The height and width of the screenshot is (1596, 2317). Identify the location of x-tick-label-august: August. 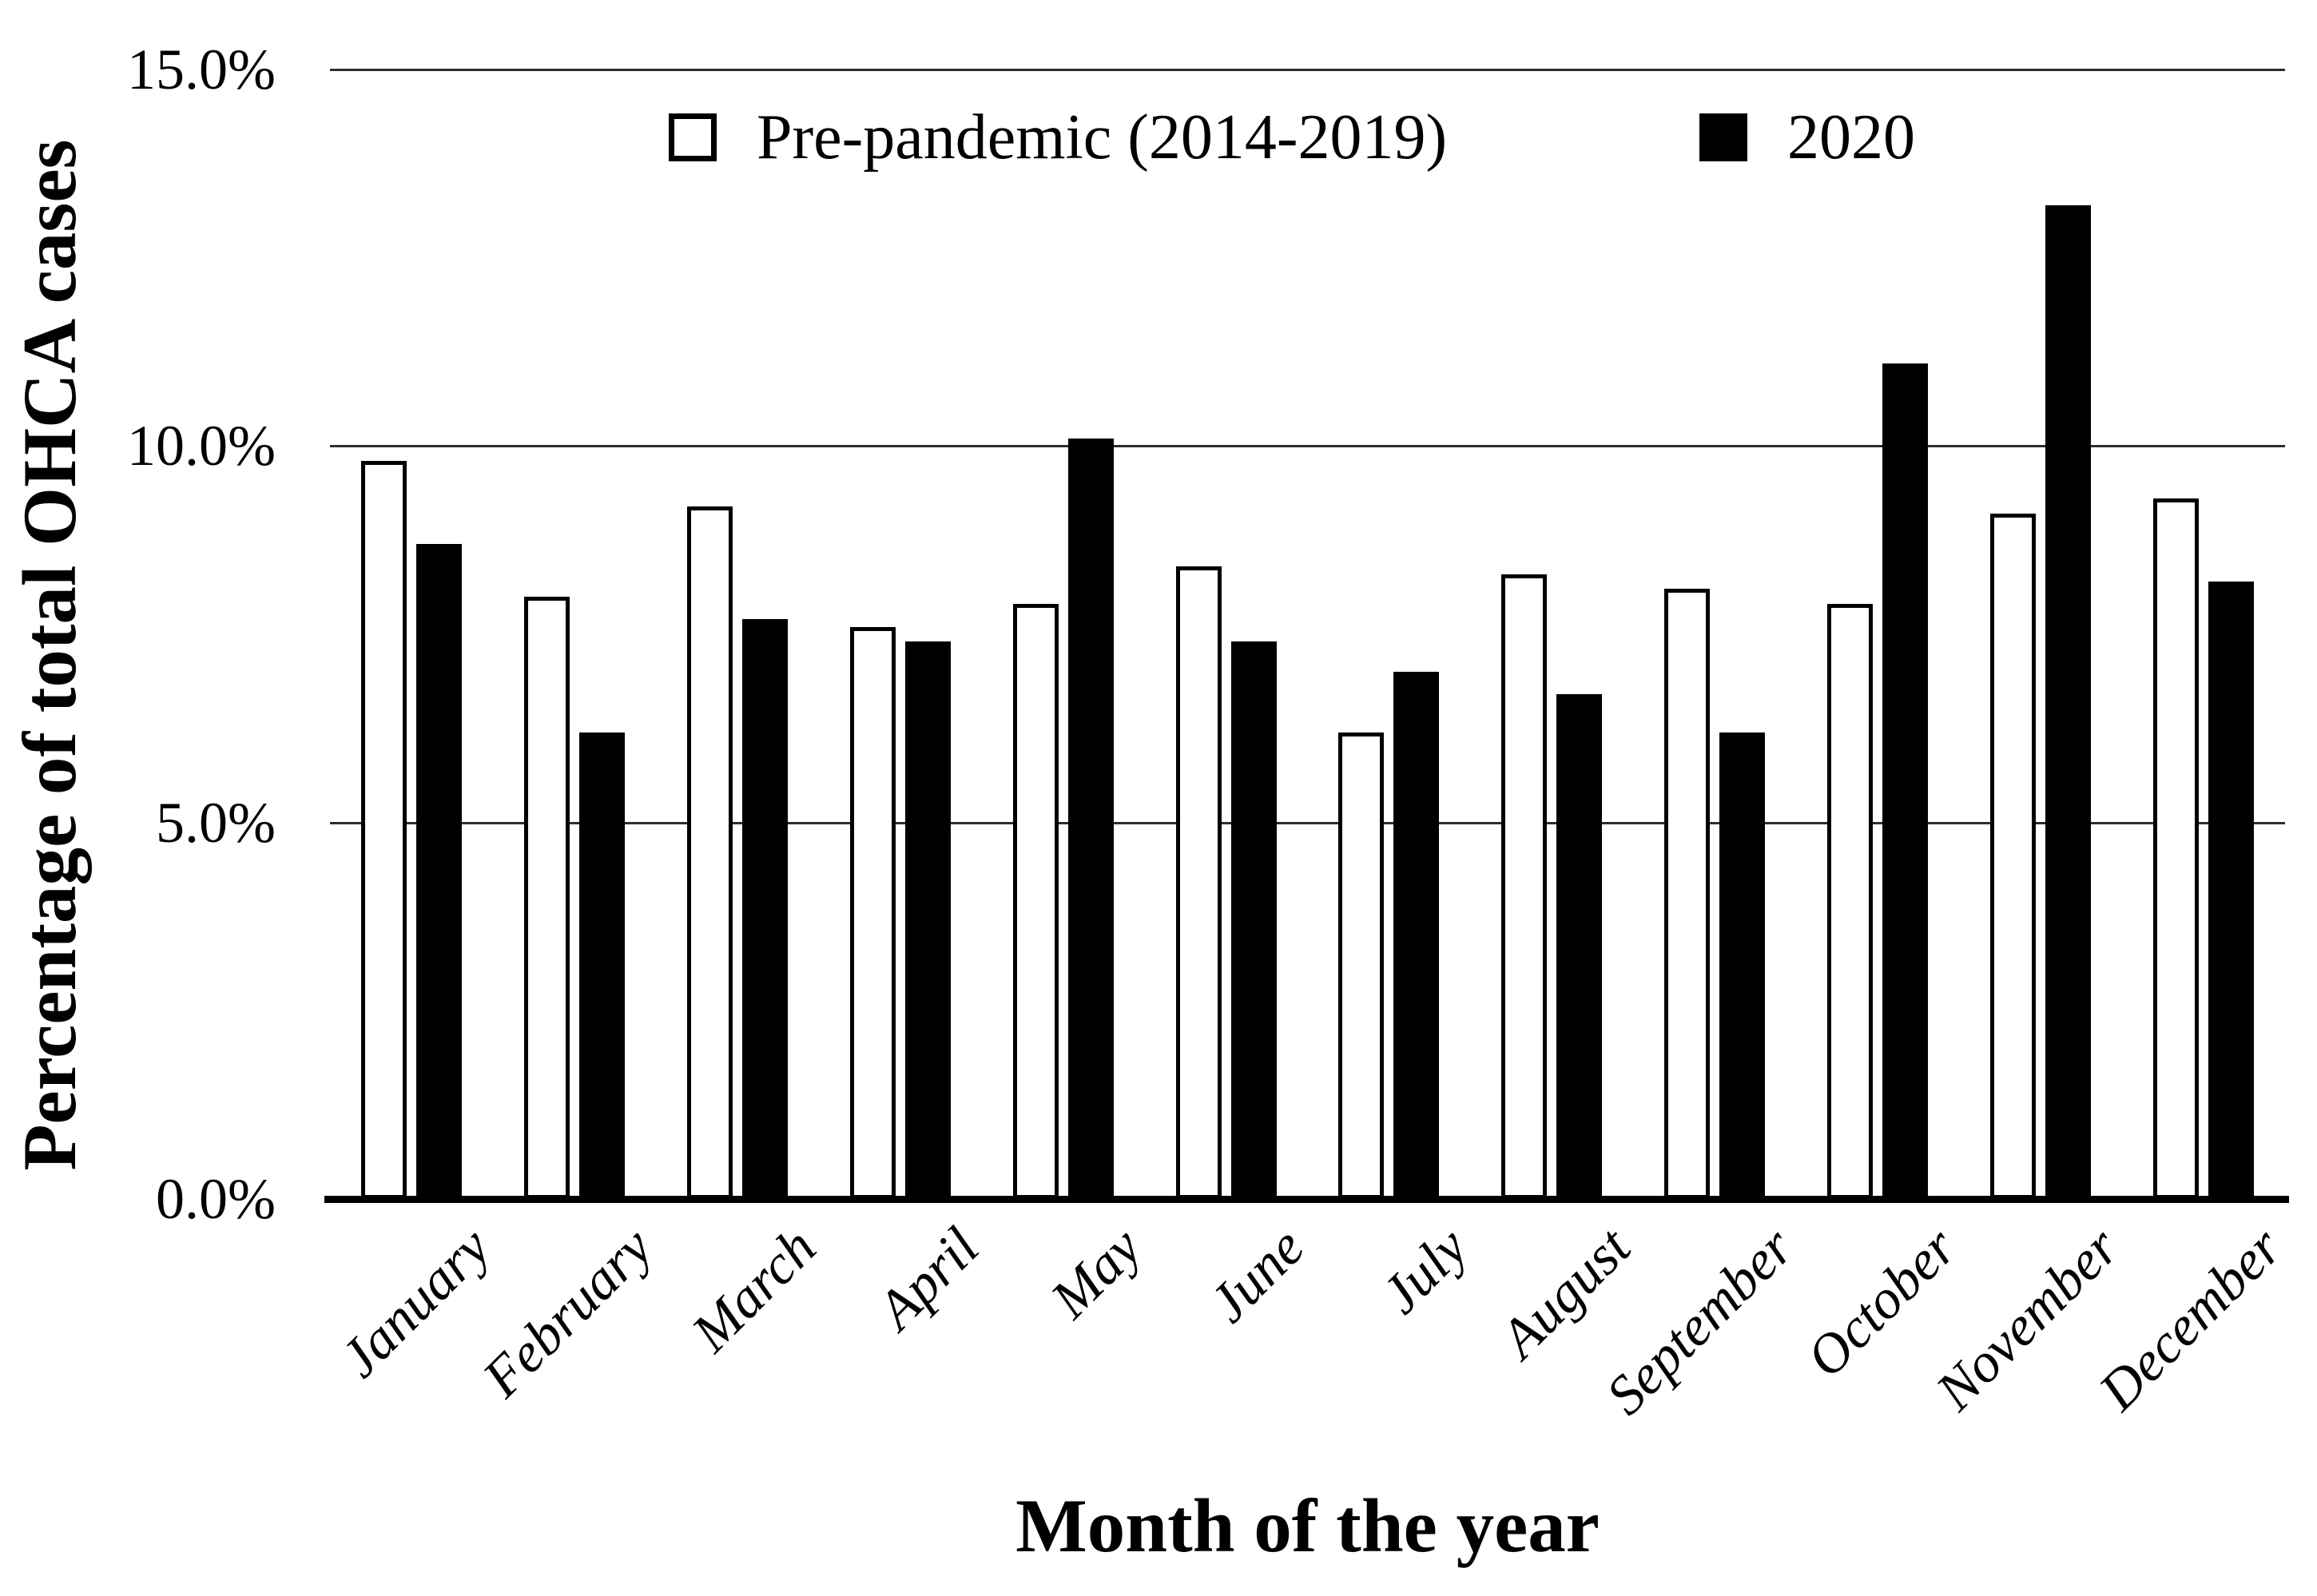
(1565, 1293).